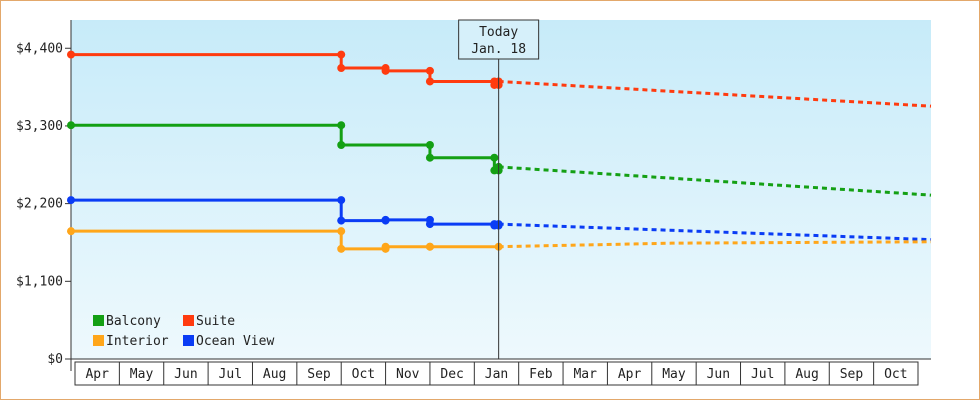 This screenshot has width=980, height=400. I want to click on x-tick-label: Jan, so click(496, 374).